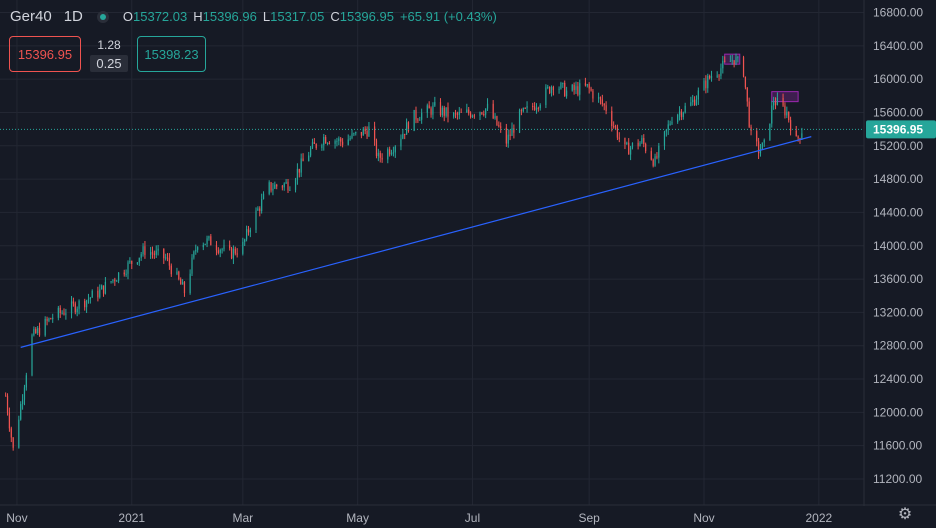  I want to click on buy-button: 15398.23, so click(171, 54).